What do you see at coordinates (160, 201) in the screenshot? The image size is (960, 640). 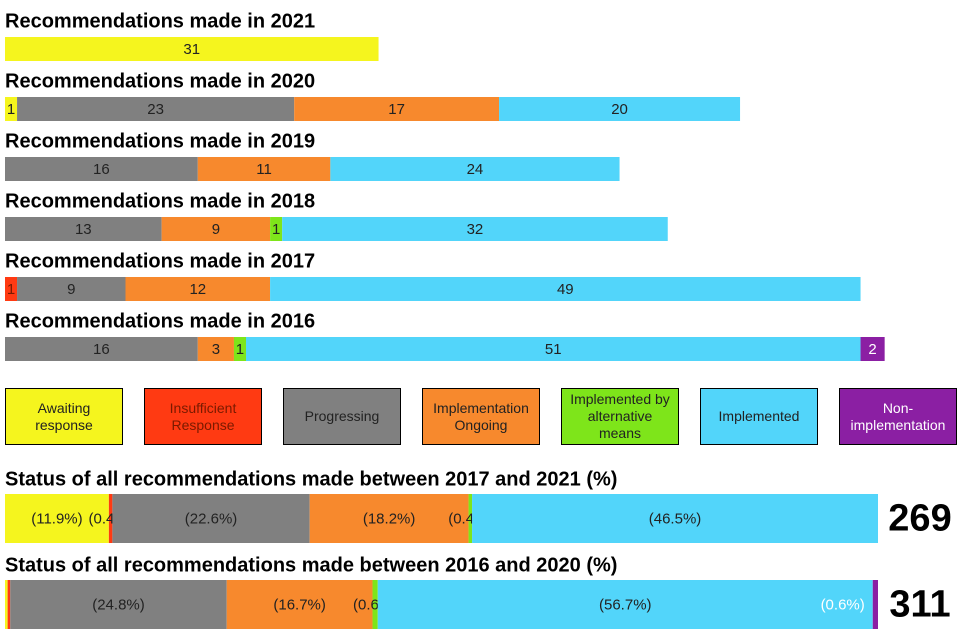 I see `group-title: Recommendations made in 2018` at bounding box center [160, 201].